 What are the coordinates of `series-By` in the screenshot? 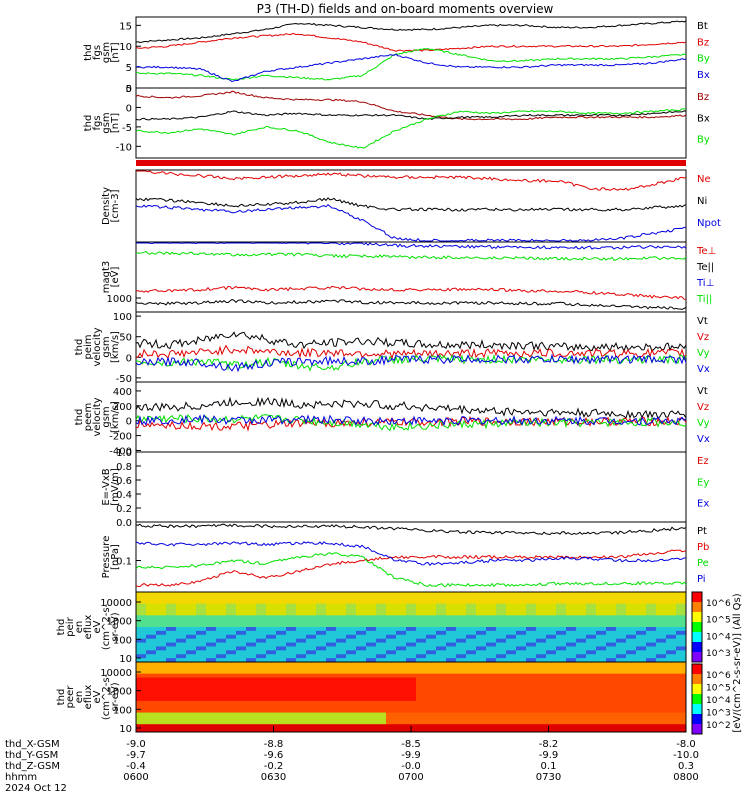 It's located at (411, 128).